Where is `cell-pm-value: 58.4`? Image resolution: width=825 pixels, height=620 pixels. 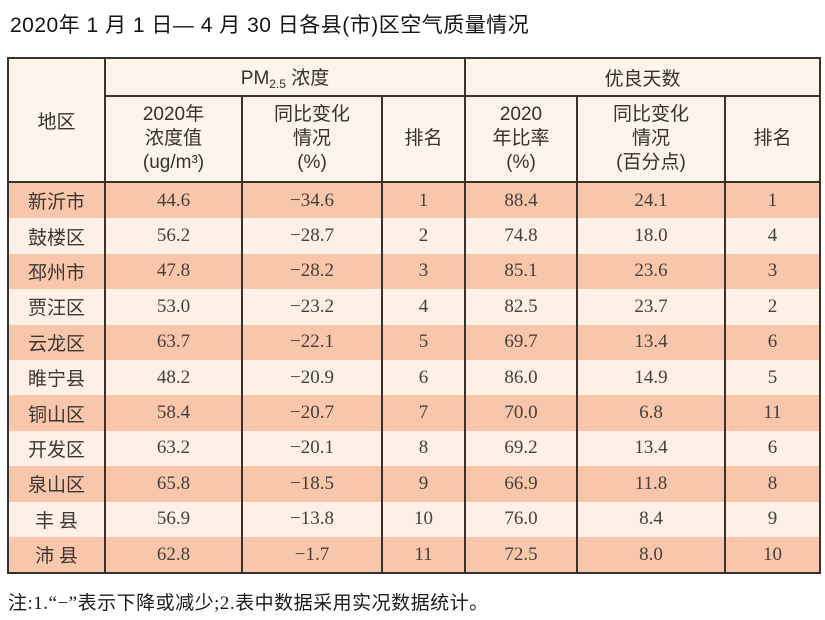
cell-pm-value: 58.4 is located at coordinates (173, 413).